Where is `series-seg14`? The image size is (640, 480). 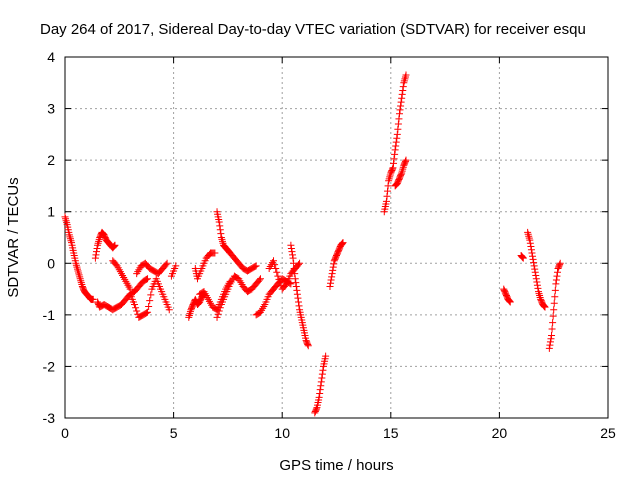 series-seg14 is located at coordinates (284, 275).